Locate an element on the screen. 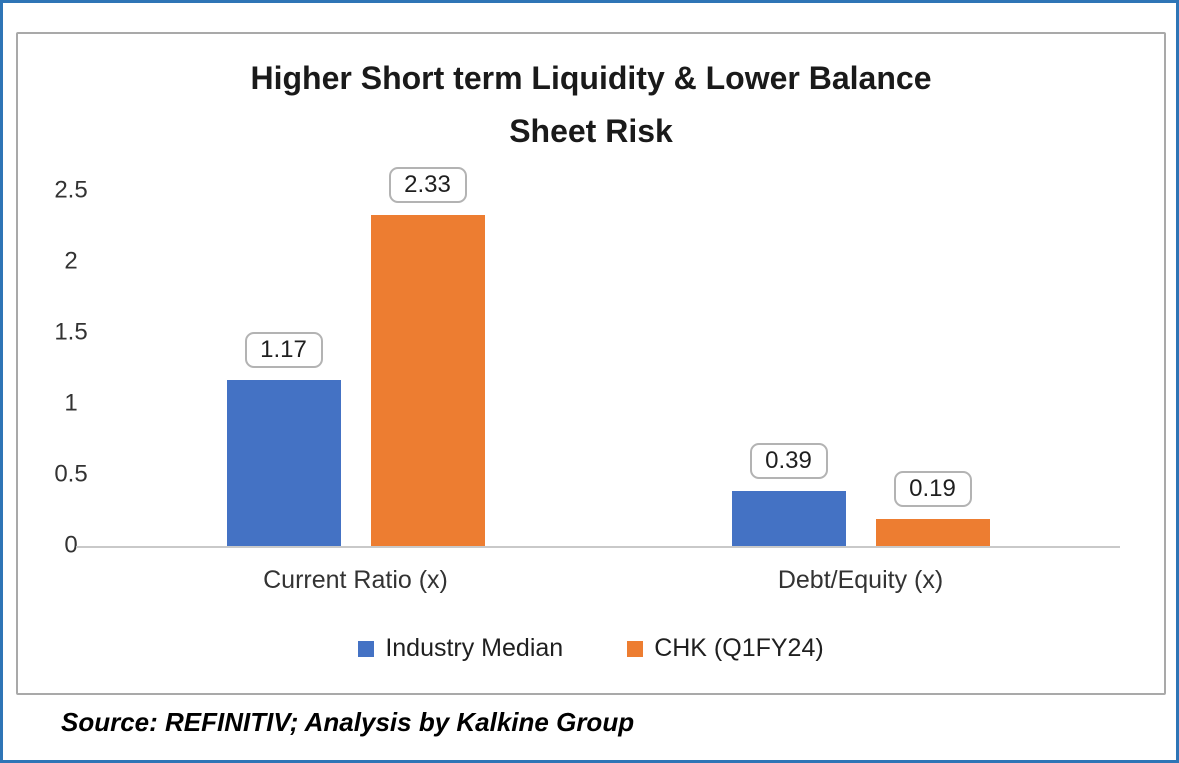 Image resolution: width=1179 pixels, height=763 pixels. data-label: 0.19 is located at coordinates (932, 489).